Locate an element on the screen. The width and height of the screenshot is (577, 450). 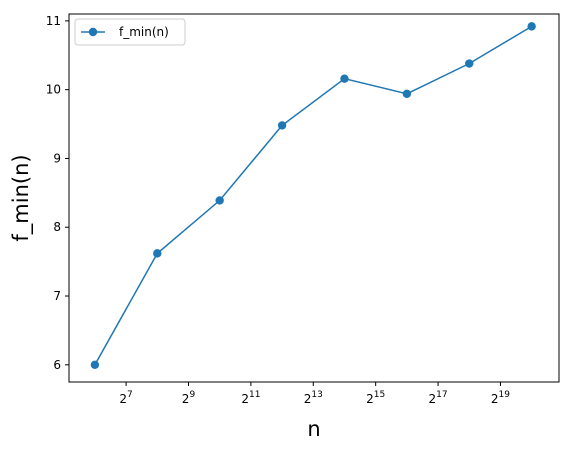
y-tick-label: 7 is located at coordinates (57, 296).